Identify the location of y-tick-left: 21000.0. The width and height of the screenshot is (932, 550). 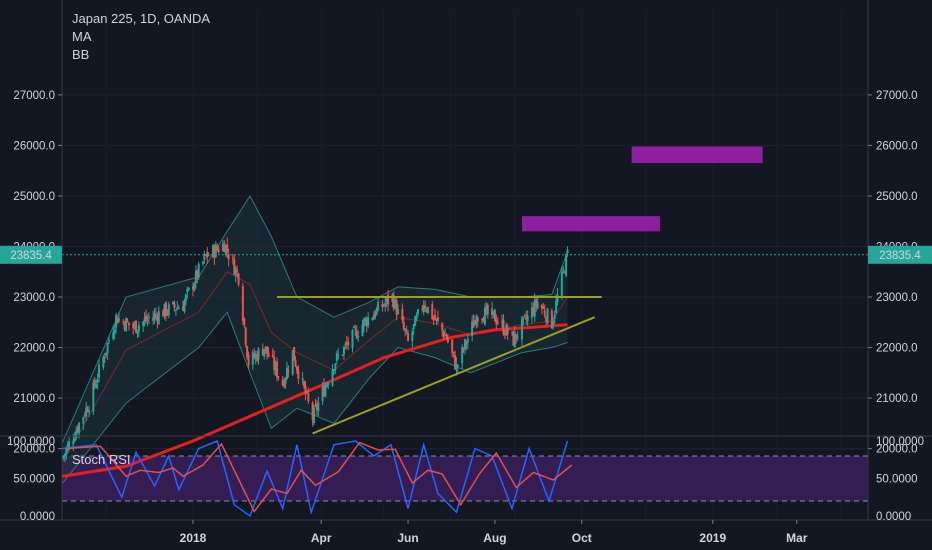
(34, 399).